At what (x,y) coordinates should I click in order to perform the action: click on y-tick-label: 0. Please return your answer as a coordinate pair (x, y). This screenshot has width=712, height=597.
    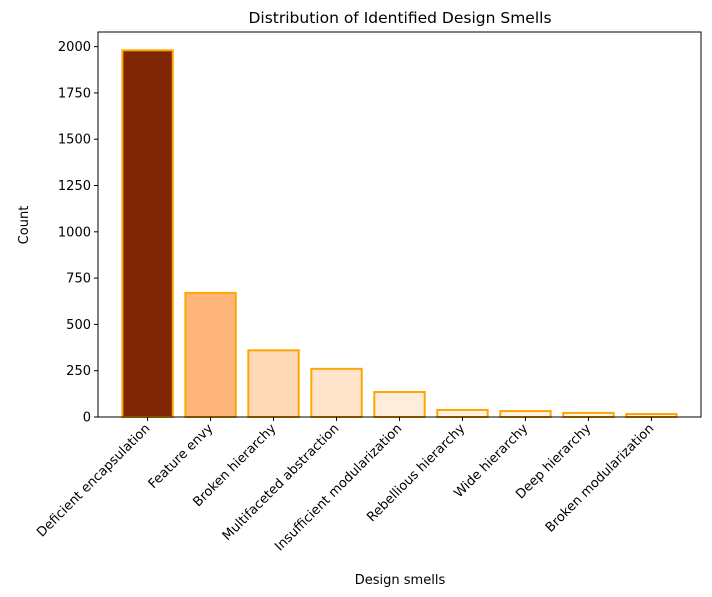
    Looking at the image, I should click on (87, 418).